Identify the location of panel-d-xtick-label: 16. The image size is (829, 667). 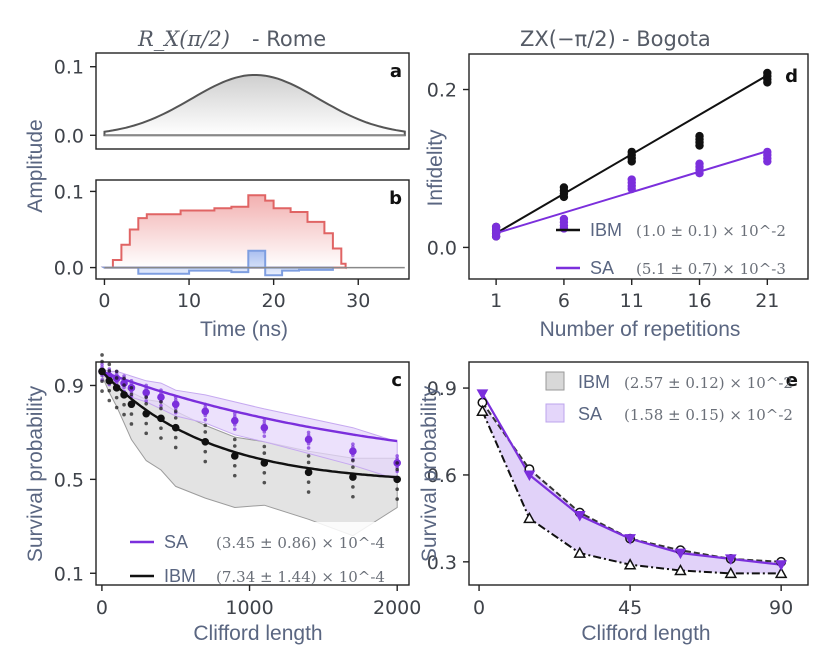
(699, 301).